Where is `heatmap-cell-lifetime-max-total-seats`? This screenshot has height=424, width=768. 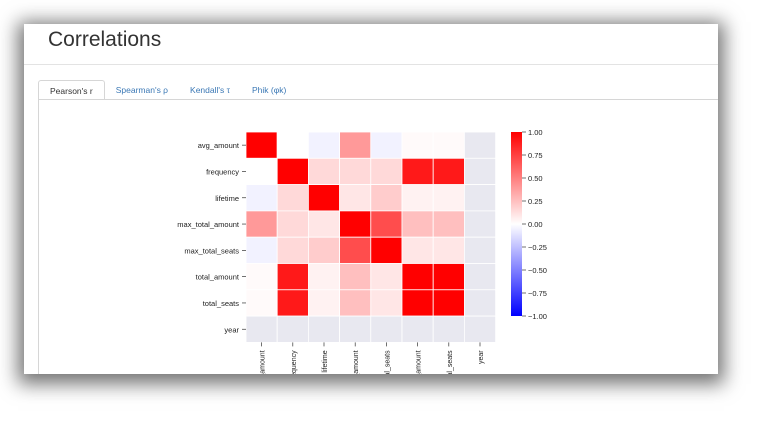
heatmap-cell-lifetime-max-total-seats is located at coordinates (386, 198).